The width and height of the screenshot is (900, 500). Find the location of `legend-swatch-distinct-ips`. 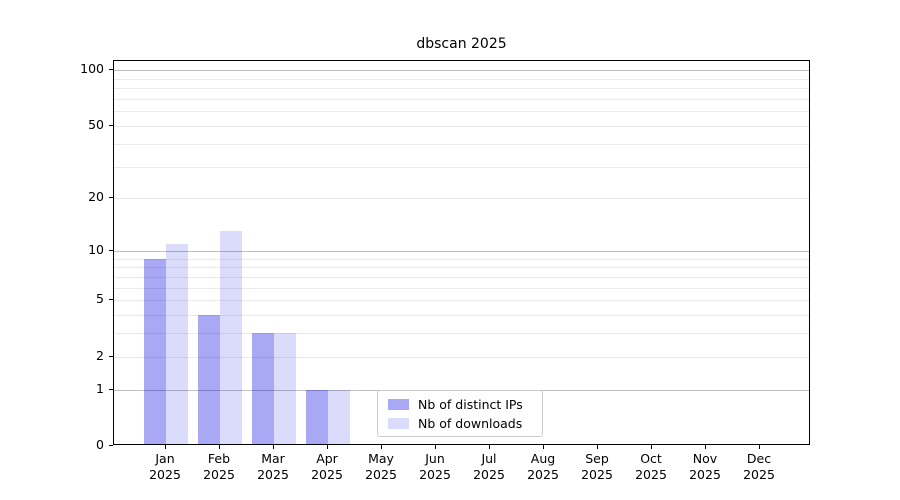

legend-swatch-distinct-ips is located at coordinates (398, 404).